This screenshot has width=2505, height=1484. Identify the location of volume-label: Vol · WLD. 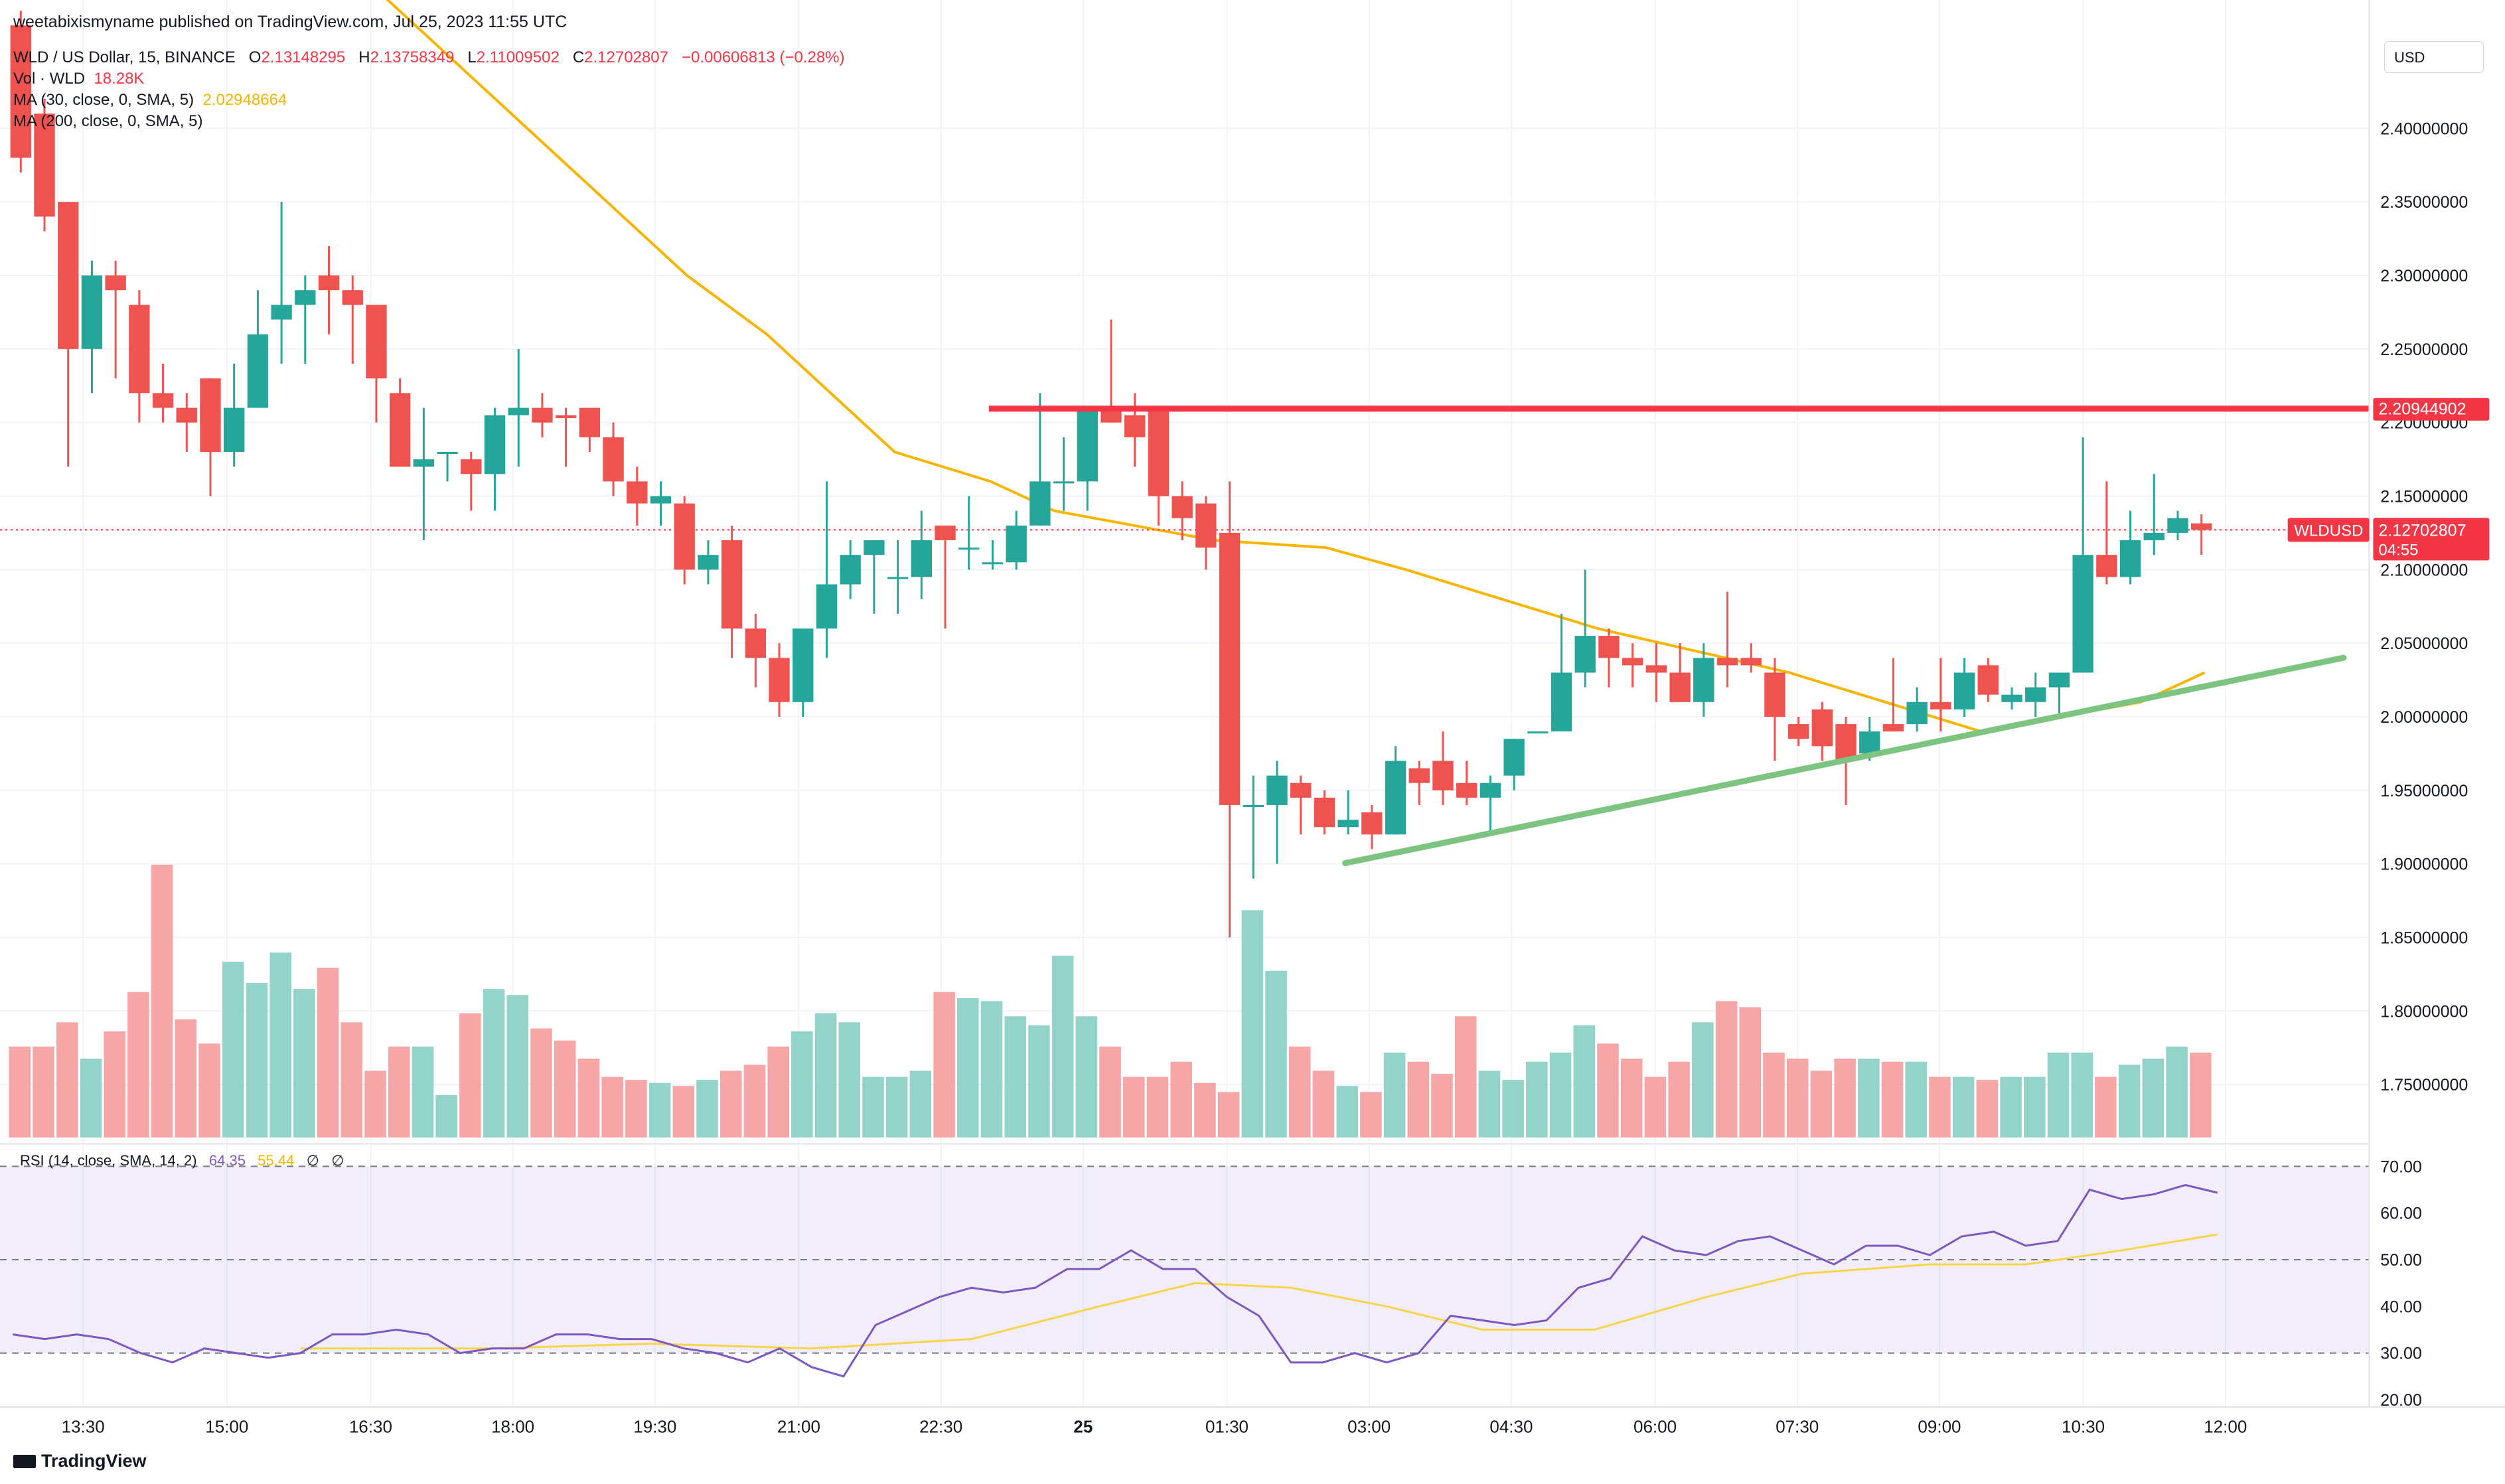
(50, 79).